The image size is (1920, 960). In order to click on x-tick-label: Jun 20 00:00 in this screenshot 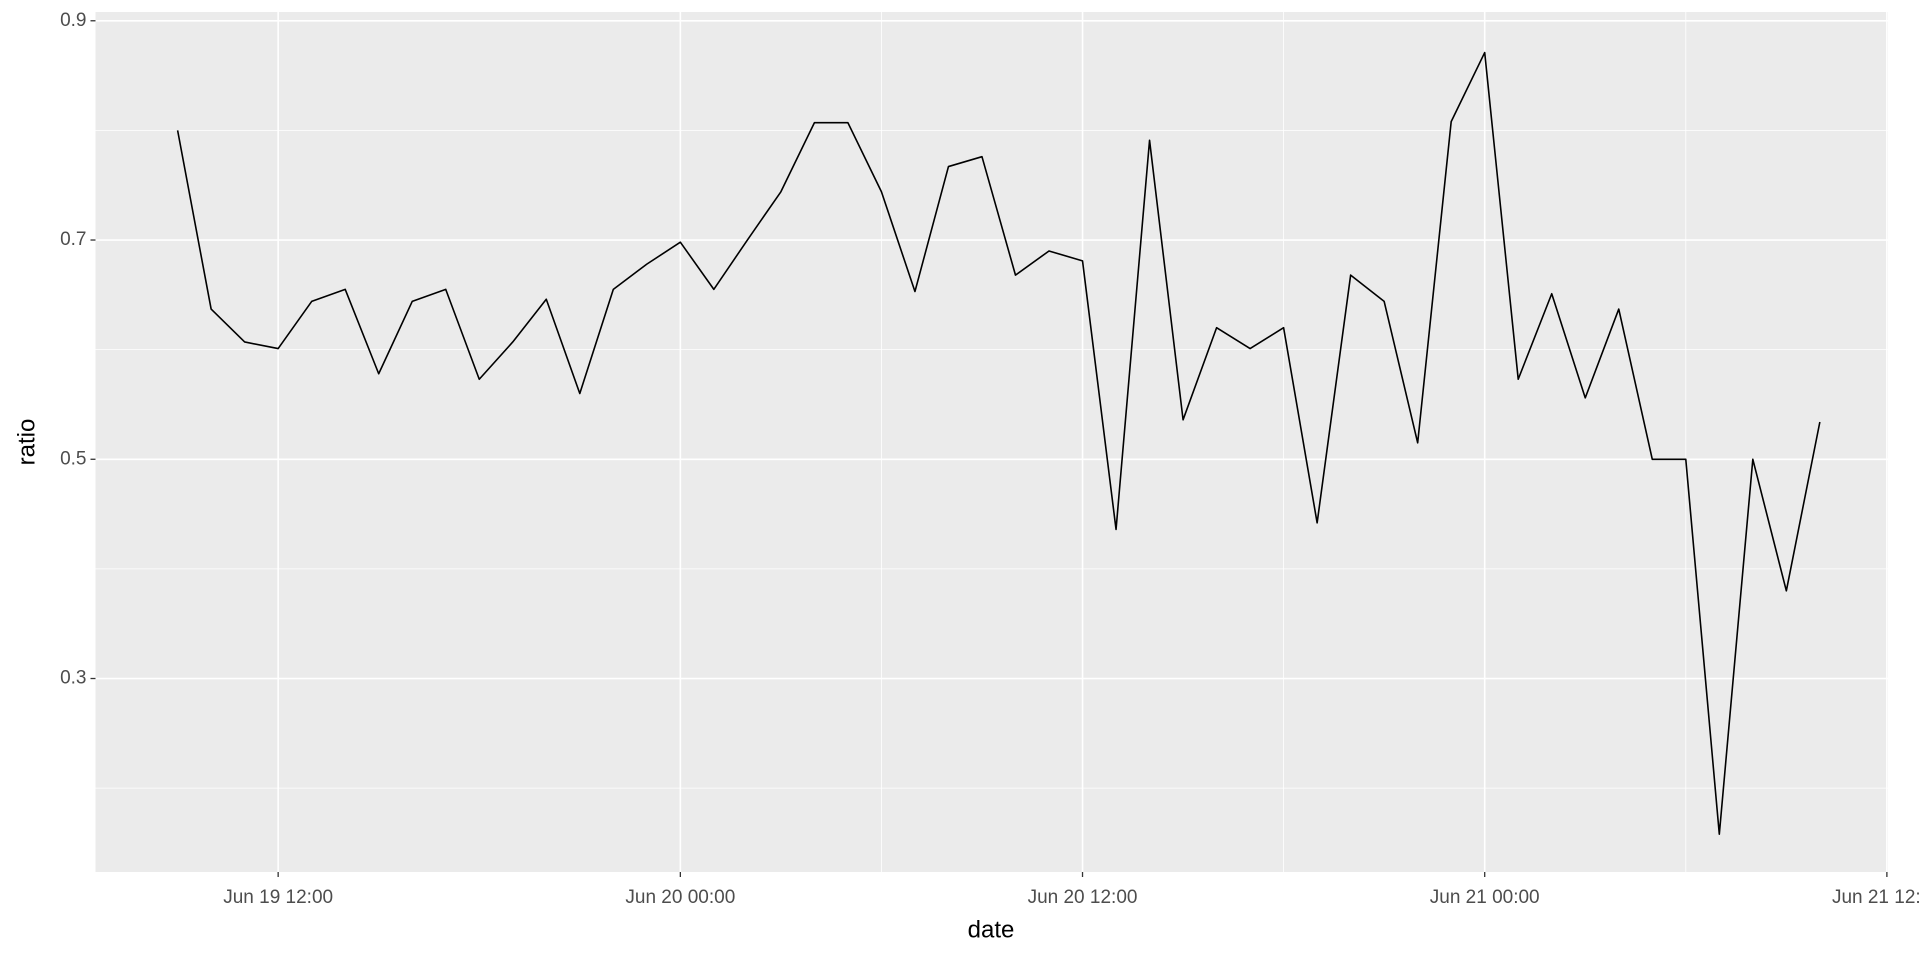, I will do `click(680, 897)`.